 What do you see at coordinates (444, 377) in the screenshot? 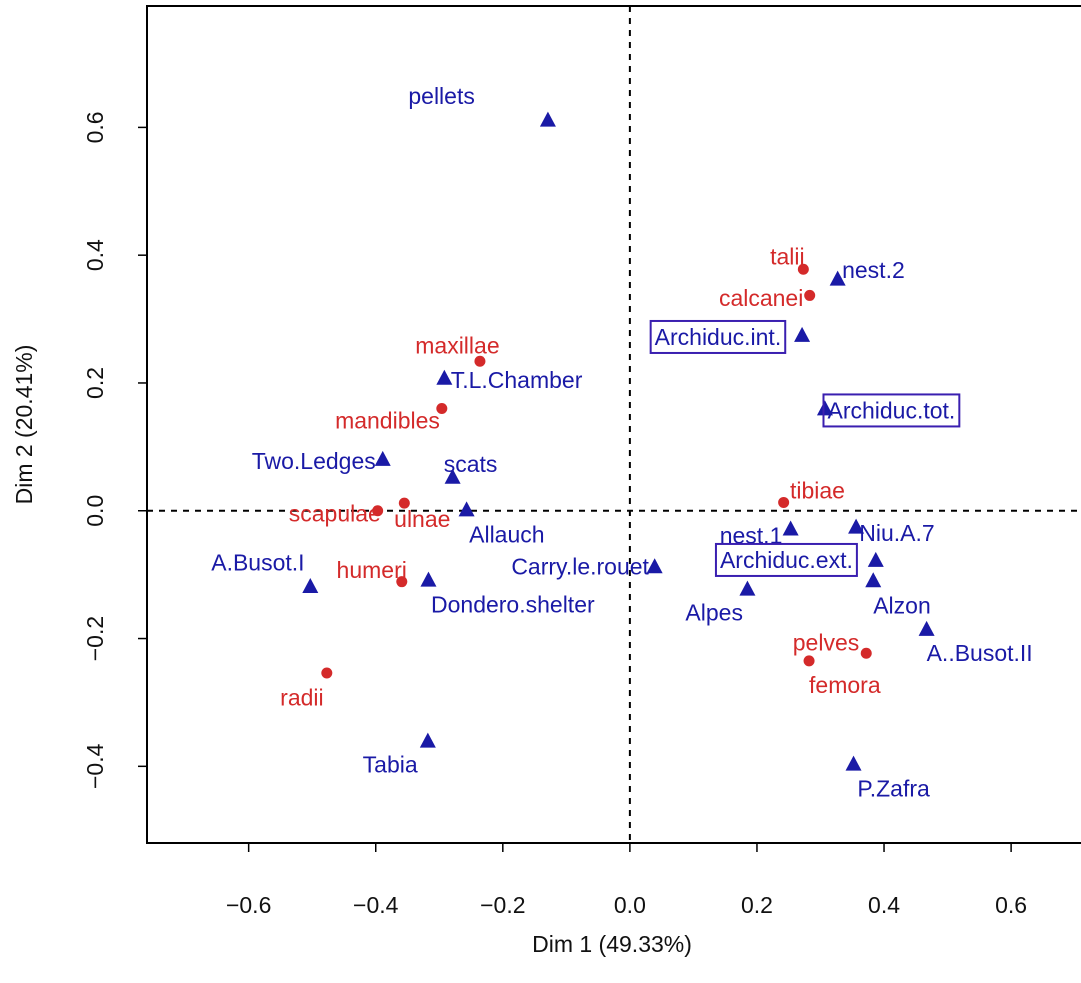
I see `site-point-t-l-chamber` at bounding box center [444, 377].